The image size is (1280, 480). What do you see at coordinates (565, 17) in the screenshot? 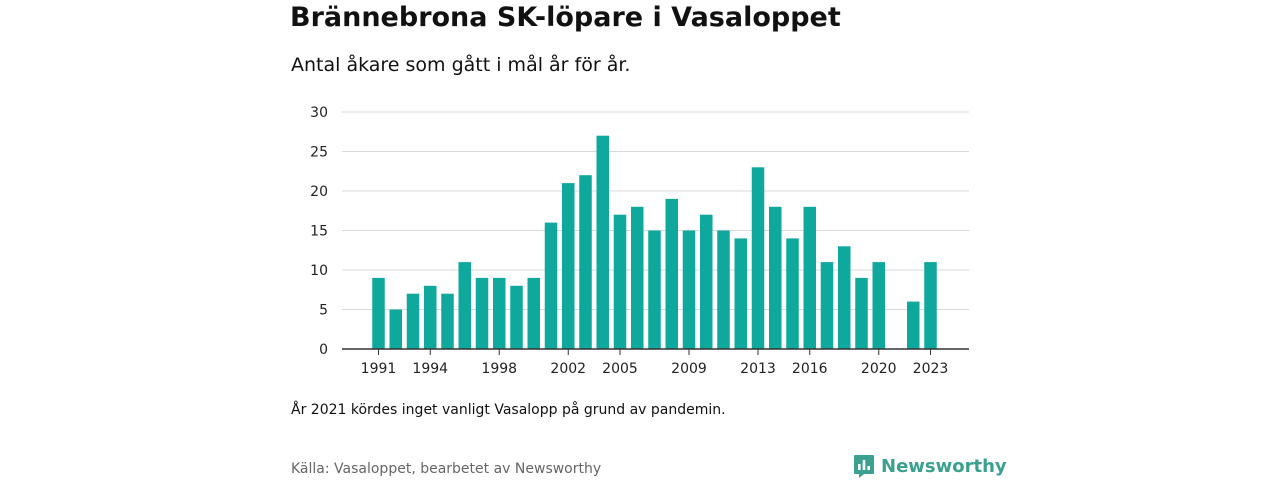
I see `chart-title: Brännebrona SK-löpare i Vasaloppet` at bounding box center [565, 17].